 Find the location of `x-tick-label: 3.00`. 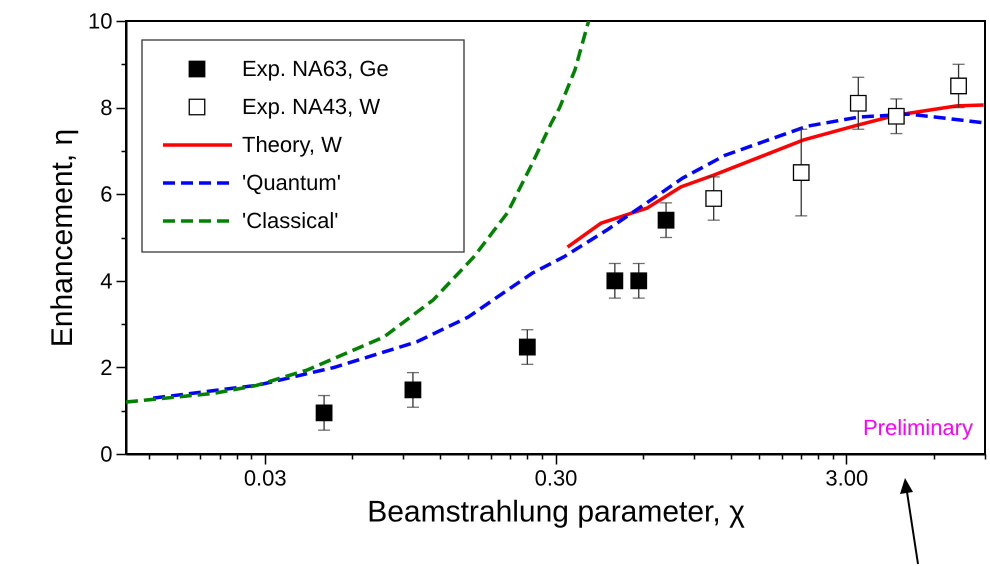

x-tick-label: 3.00 is located at coordinates (846, 478).